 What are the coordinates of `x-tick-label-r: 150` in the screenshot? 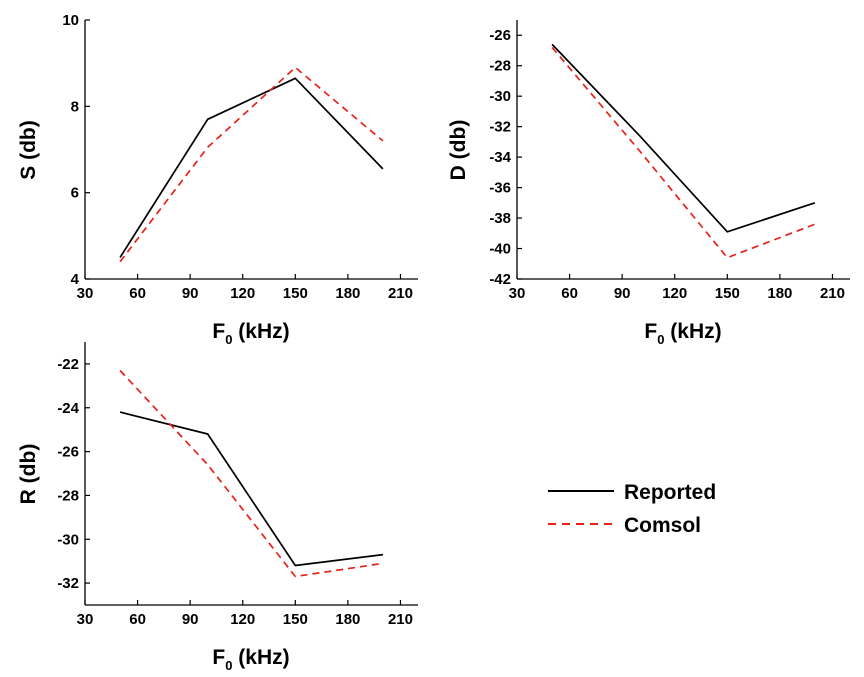 It's located at (295, 619).